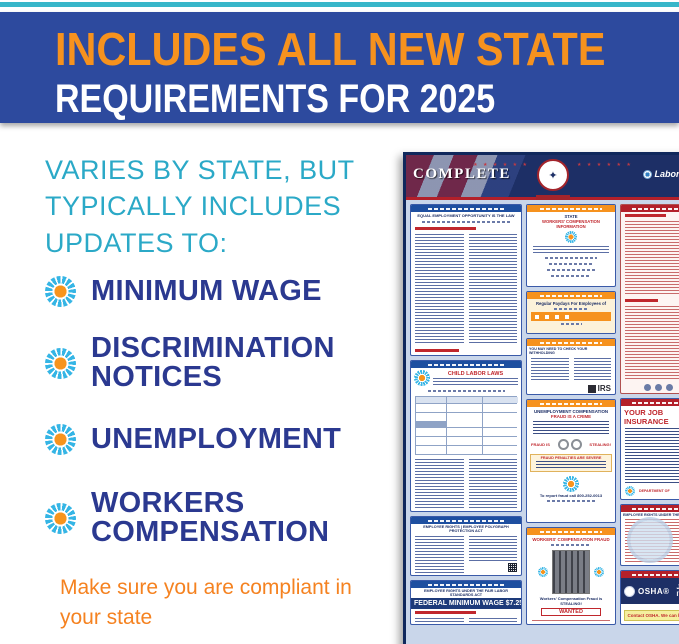 This screenshot has width=679, height=644. What do you see at coordinates (591, 388) in the screenshot?
I see `irs-eagle-icon` at bounding box center [591, 388].